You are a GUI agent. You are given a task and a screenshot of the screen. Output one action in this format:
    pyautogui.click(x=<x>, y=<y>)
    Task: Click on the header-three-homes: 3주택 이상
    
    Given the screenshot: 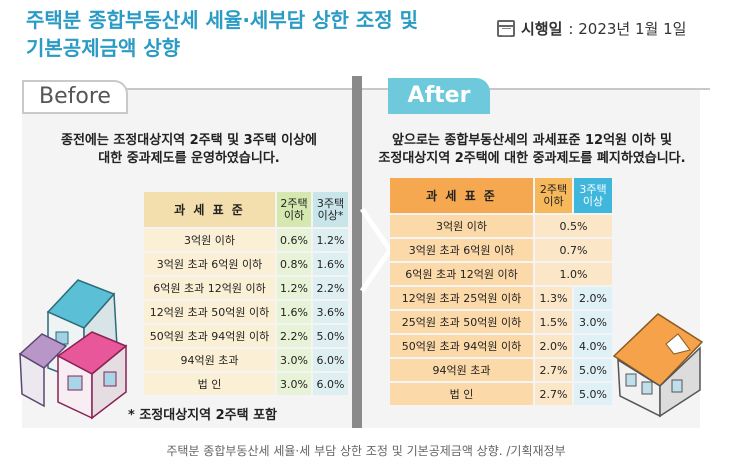 What is the action you would take?
    pyautogui.click(x=592, y=196)
    